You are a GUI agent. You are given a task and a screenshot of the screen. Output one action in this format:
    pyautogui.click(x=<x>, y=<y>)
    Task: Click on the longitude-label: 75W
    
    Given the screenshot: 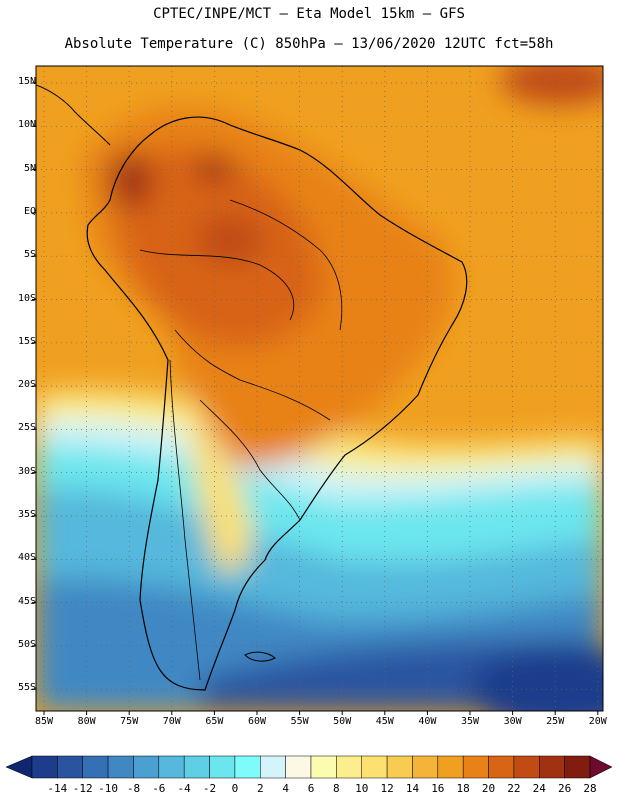 What is the action you would take?
    pyautogui.click(x=129, y=721)
    